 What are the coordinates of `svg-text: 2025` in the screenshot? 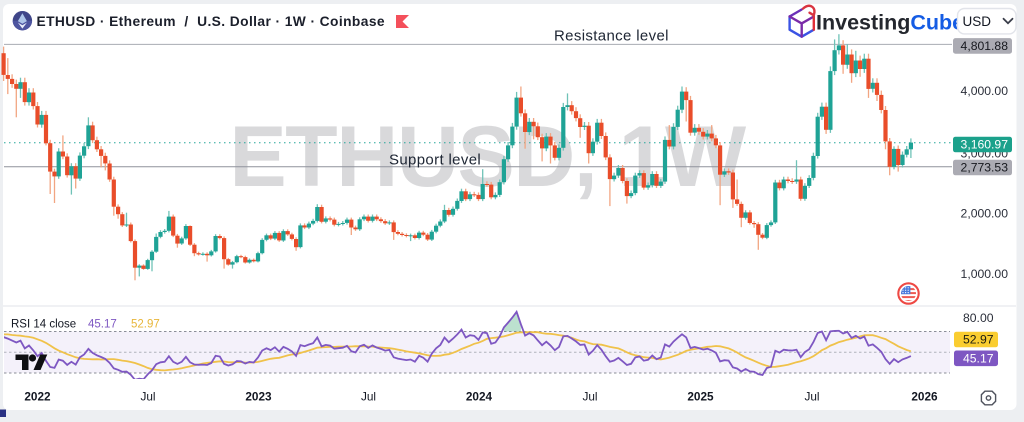 It's located at (700, 397).